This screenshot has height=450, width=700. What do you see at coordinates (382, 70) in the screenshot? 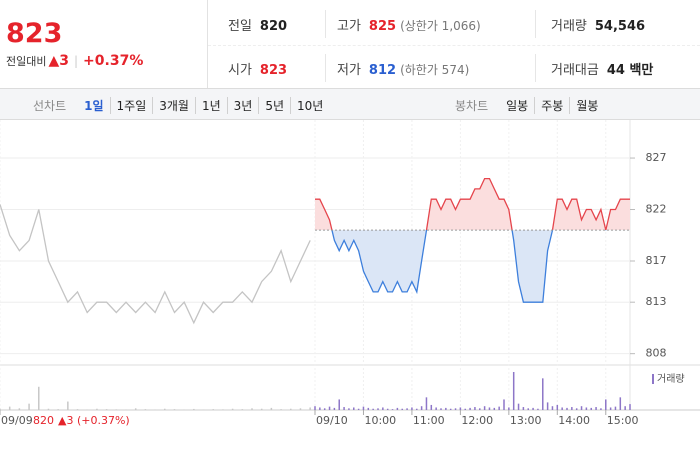
I see `stat-value: 812` at bounding box center [382, 70].